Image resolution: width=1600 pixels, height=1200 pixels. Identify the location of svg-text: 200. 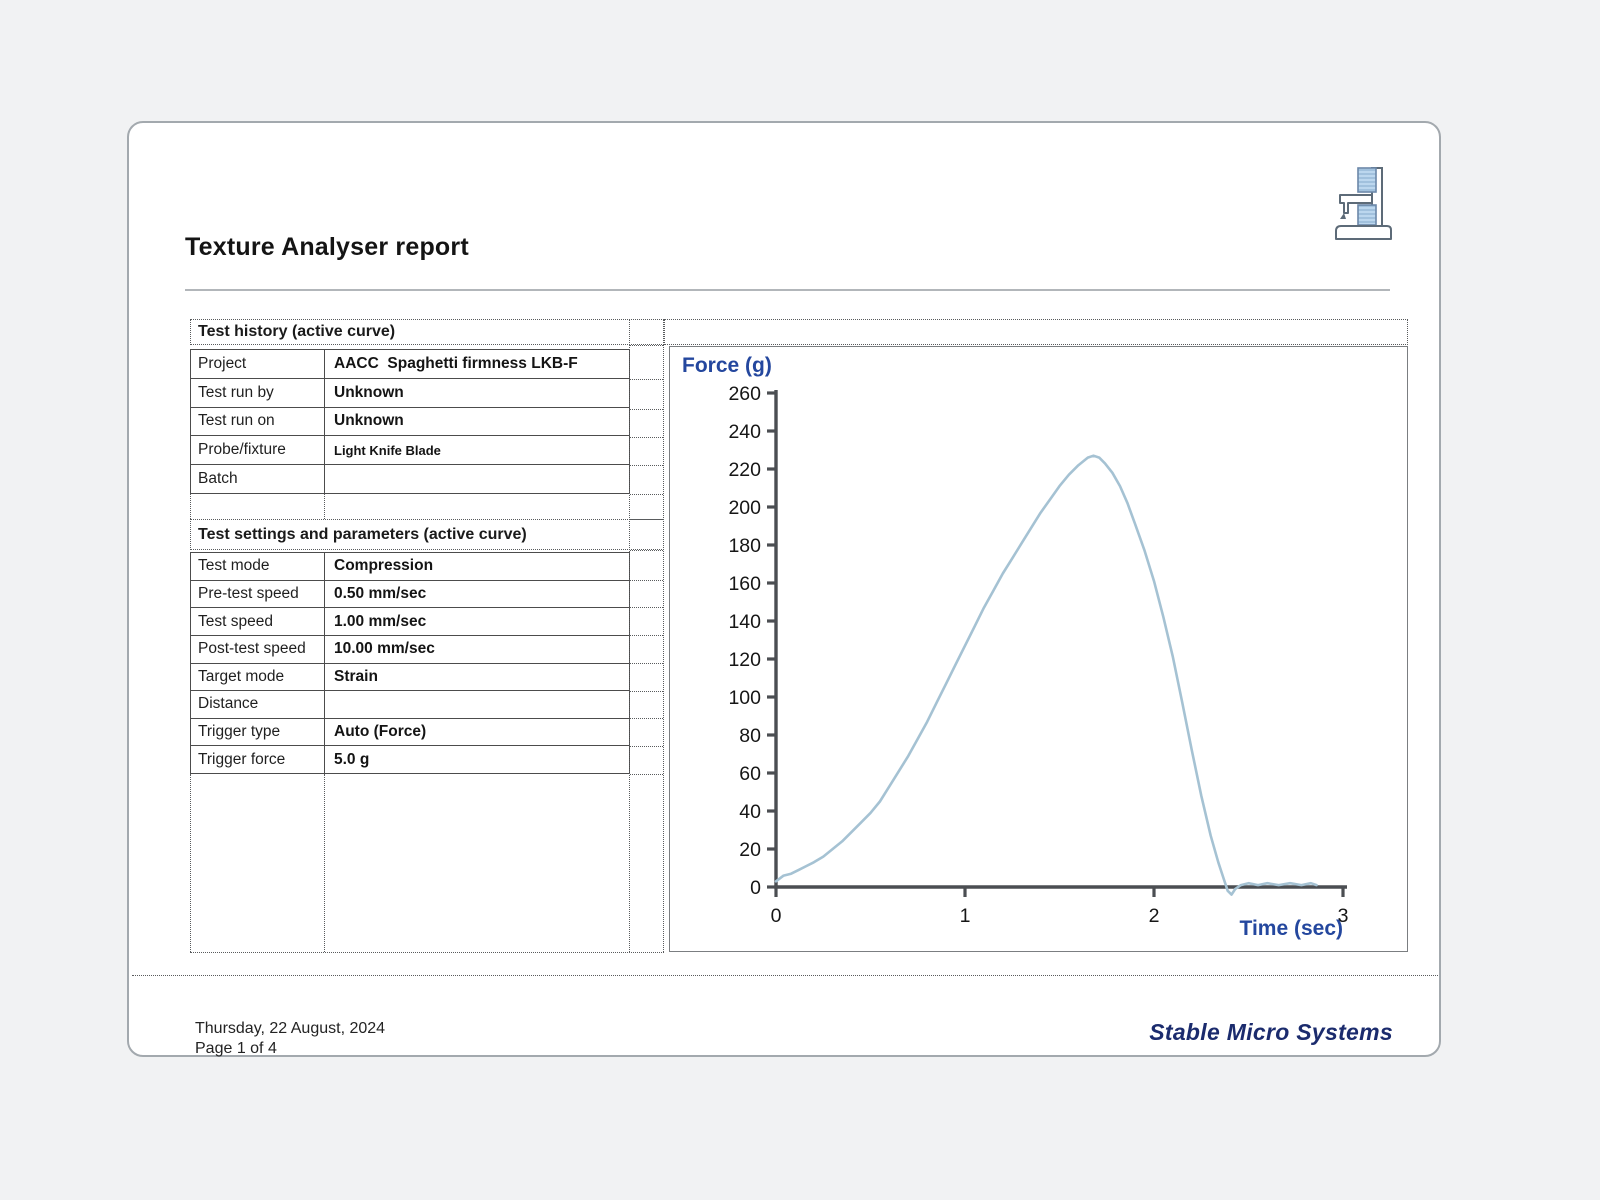
(744, 508).